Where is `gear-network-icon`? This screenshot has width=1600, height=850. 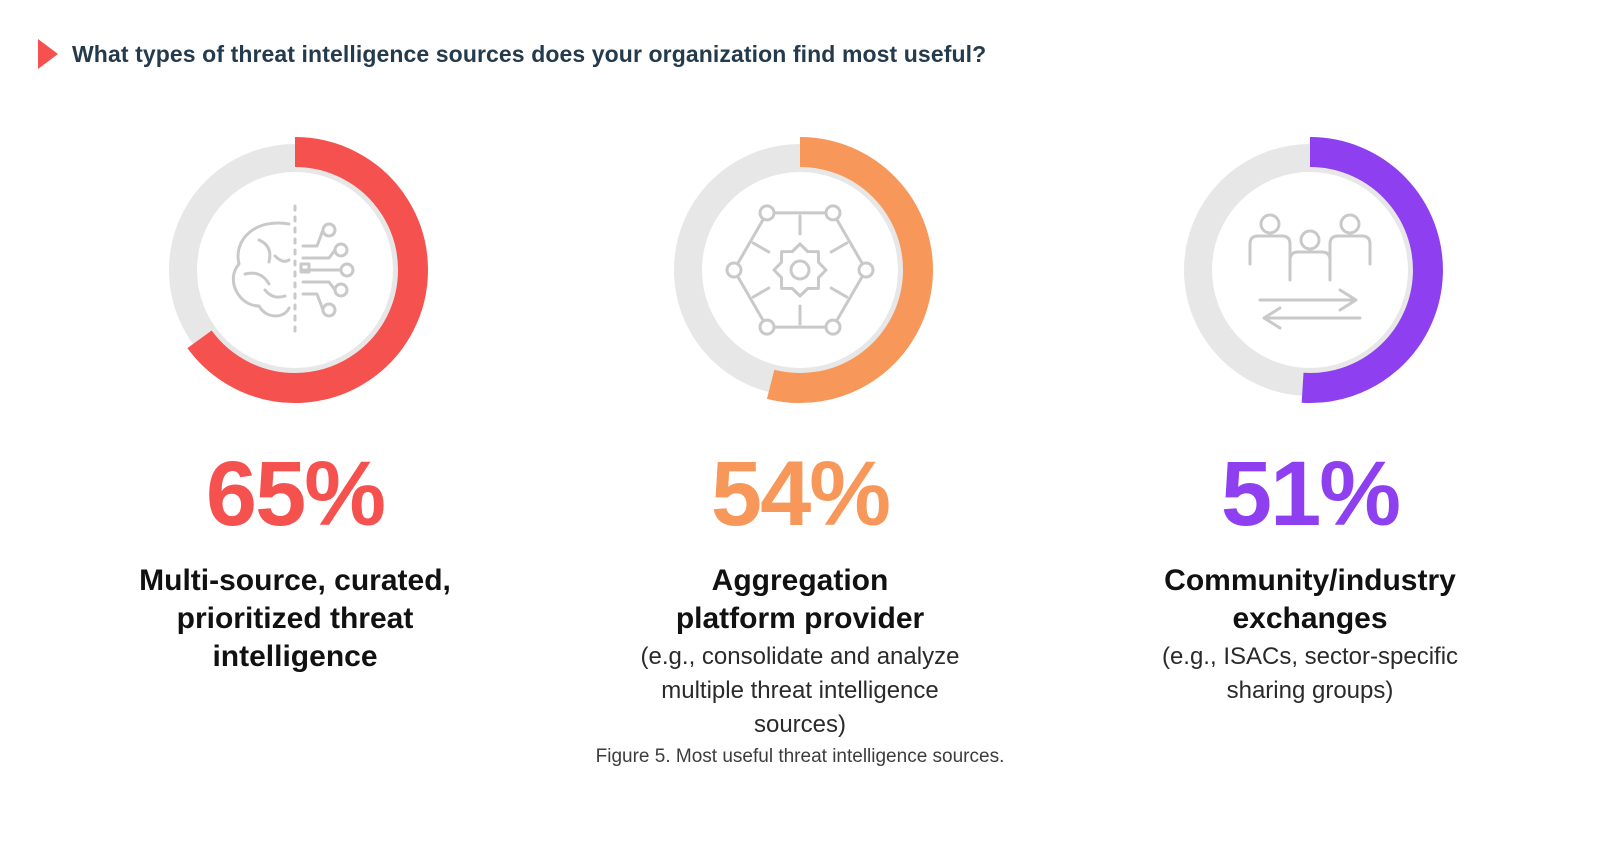
gear-network-icon is located at coordinates (800, 270).